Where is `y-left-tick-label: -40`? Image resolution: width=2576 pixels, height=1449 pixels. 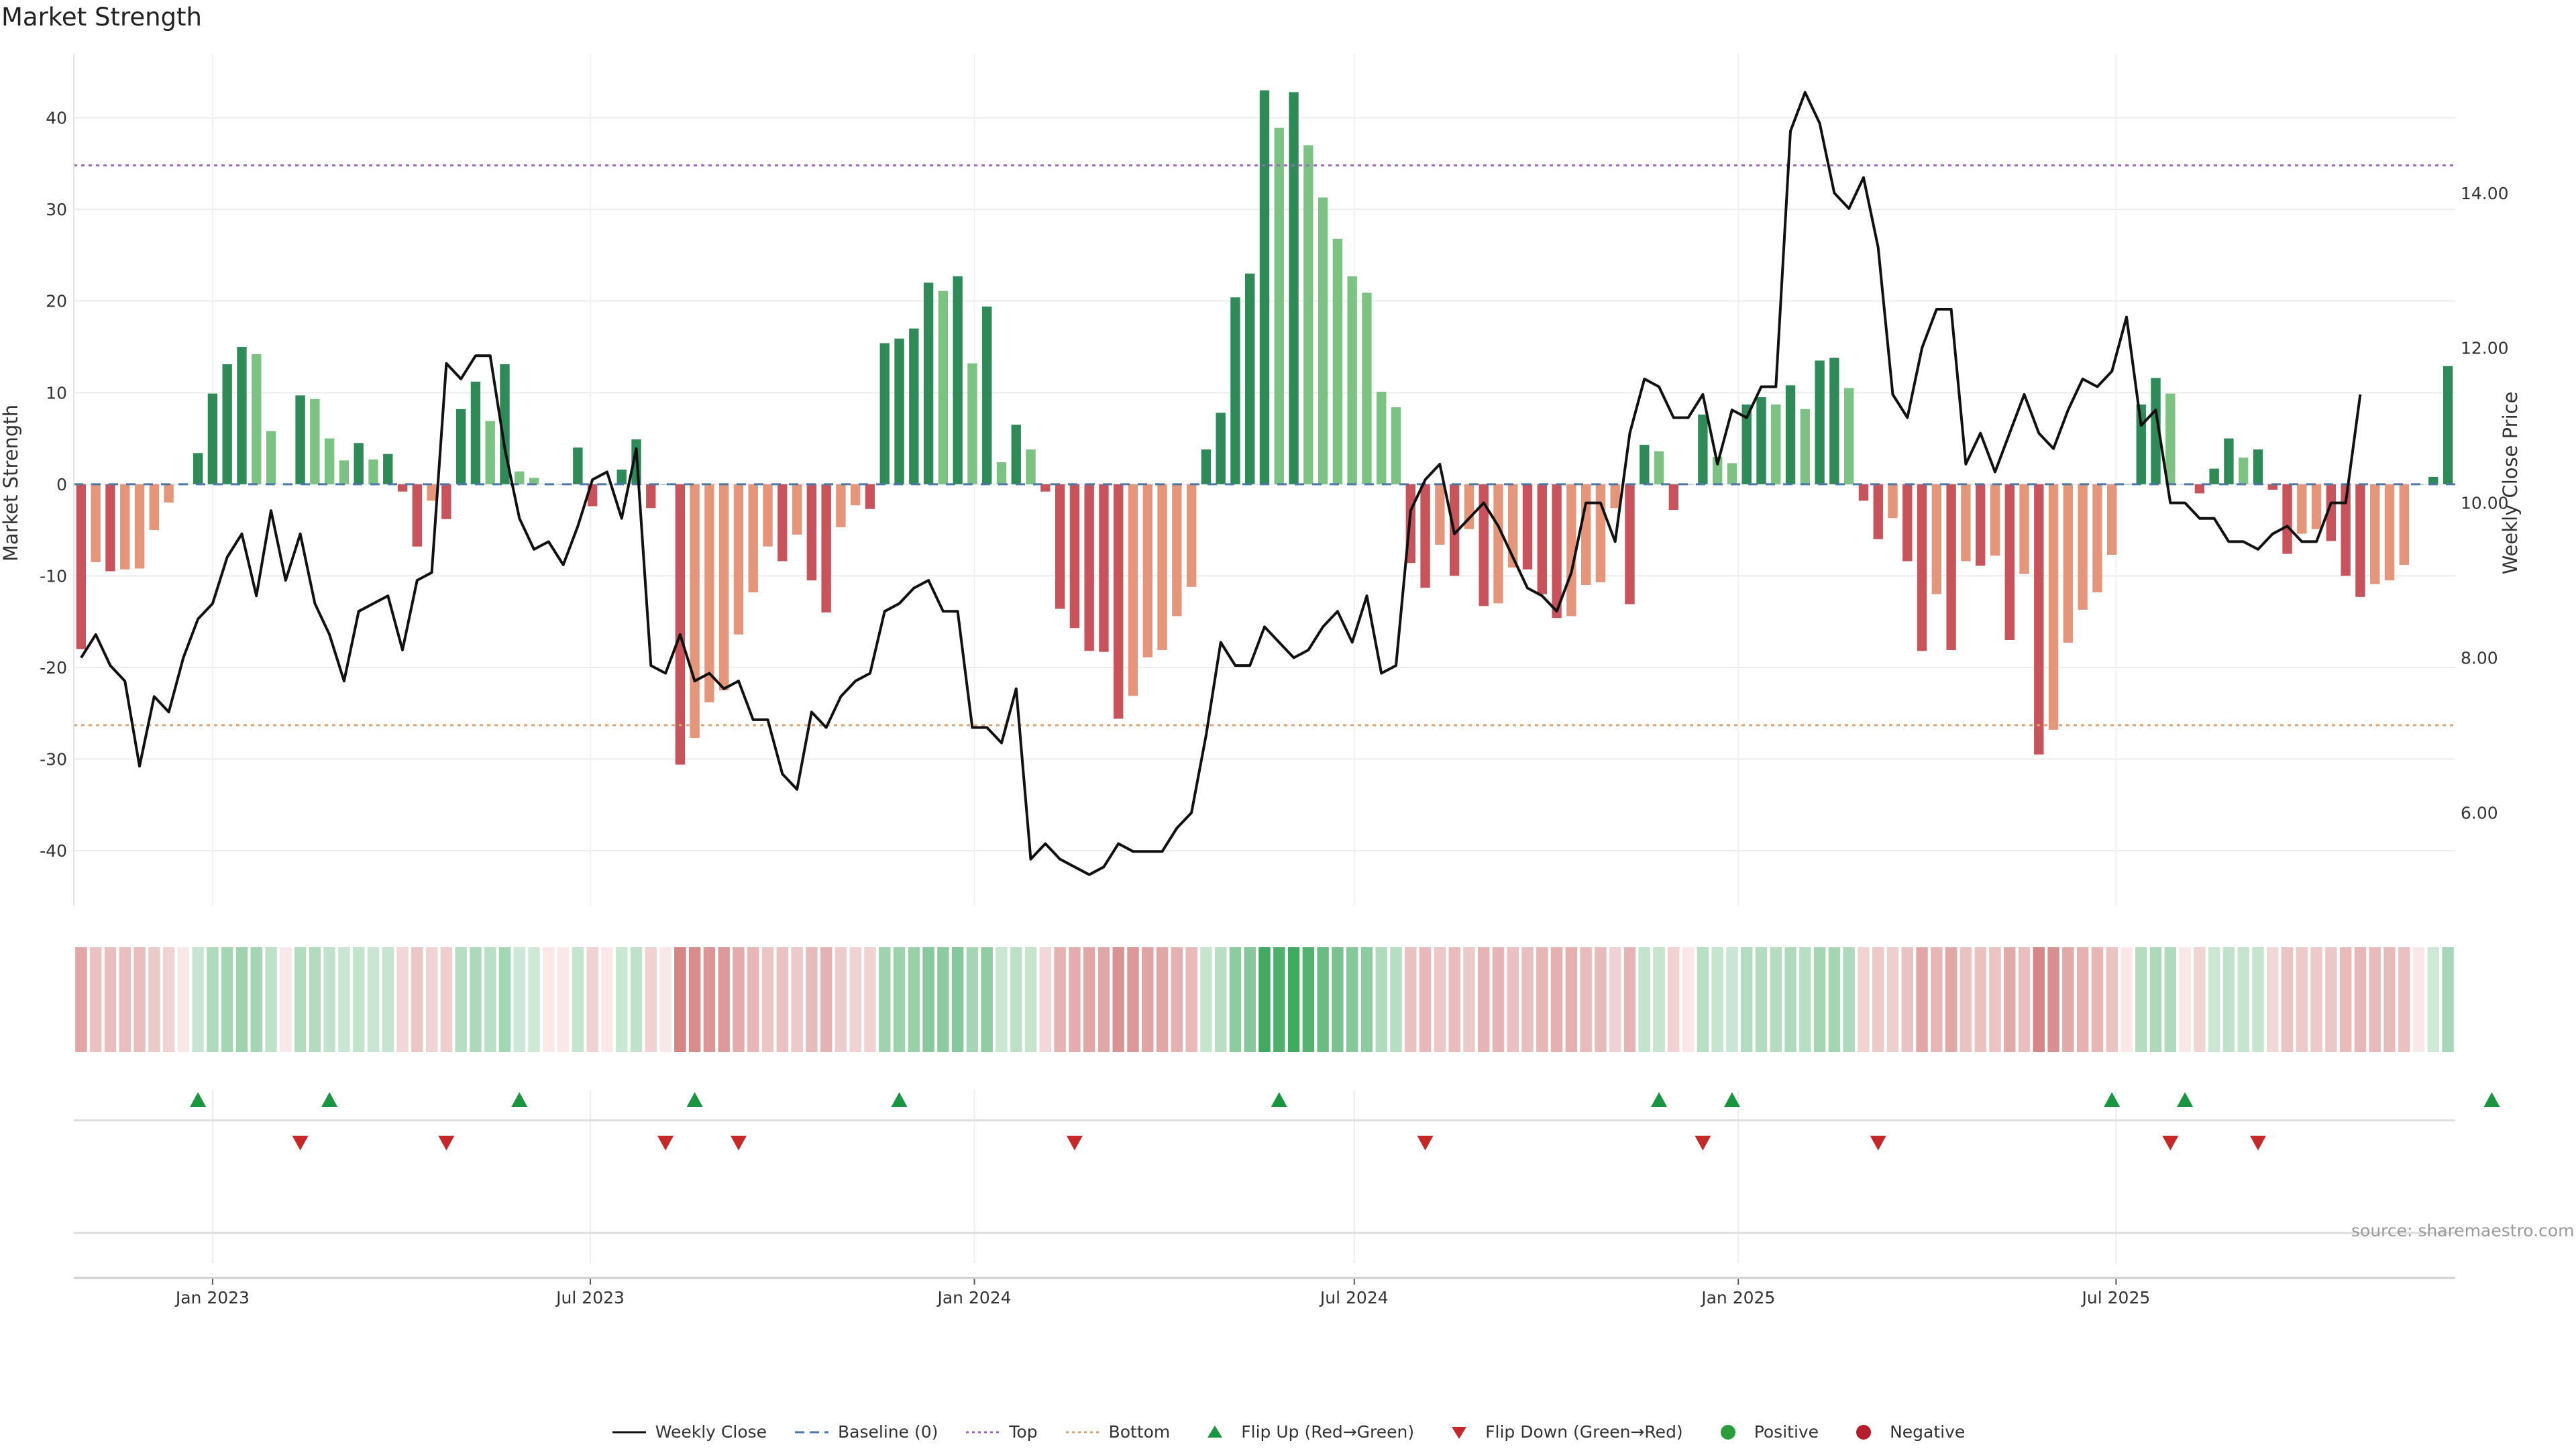 y-left-tick-label: -40 is located at coordinates (53, 851).